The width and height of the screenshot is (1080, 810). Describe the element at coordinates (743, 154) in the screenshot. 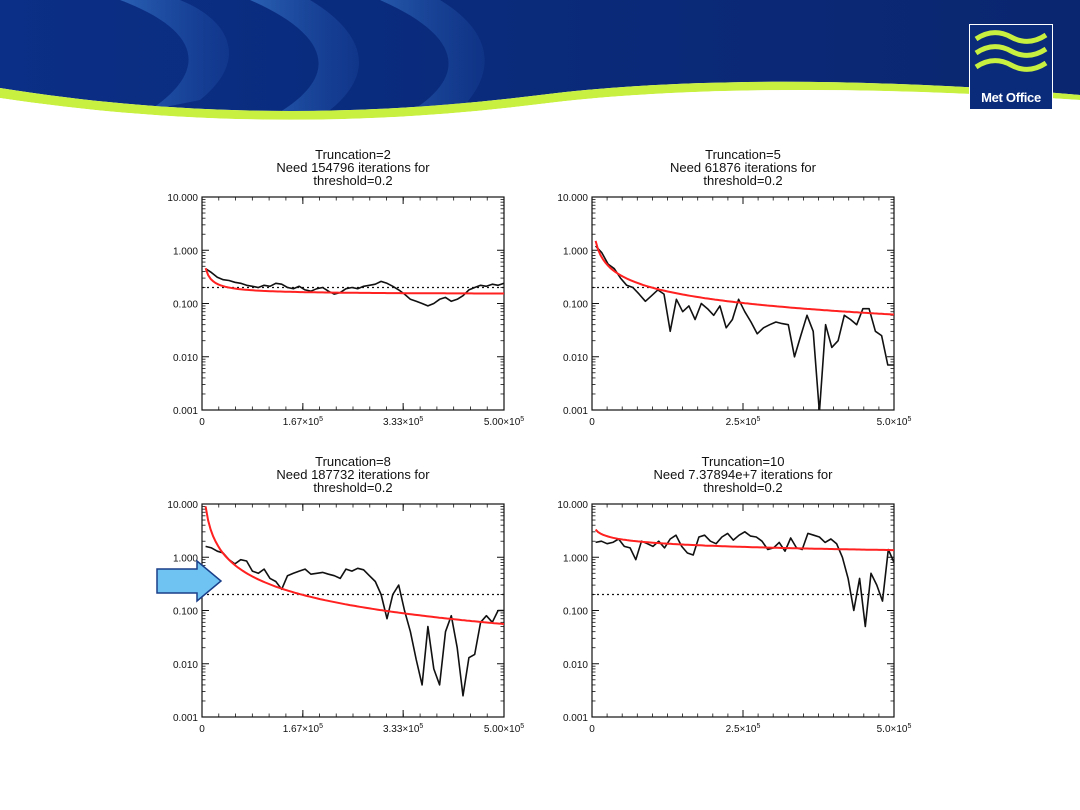

I see `chart-title: Truncation=5` at that location.